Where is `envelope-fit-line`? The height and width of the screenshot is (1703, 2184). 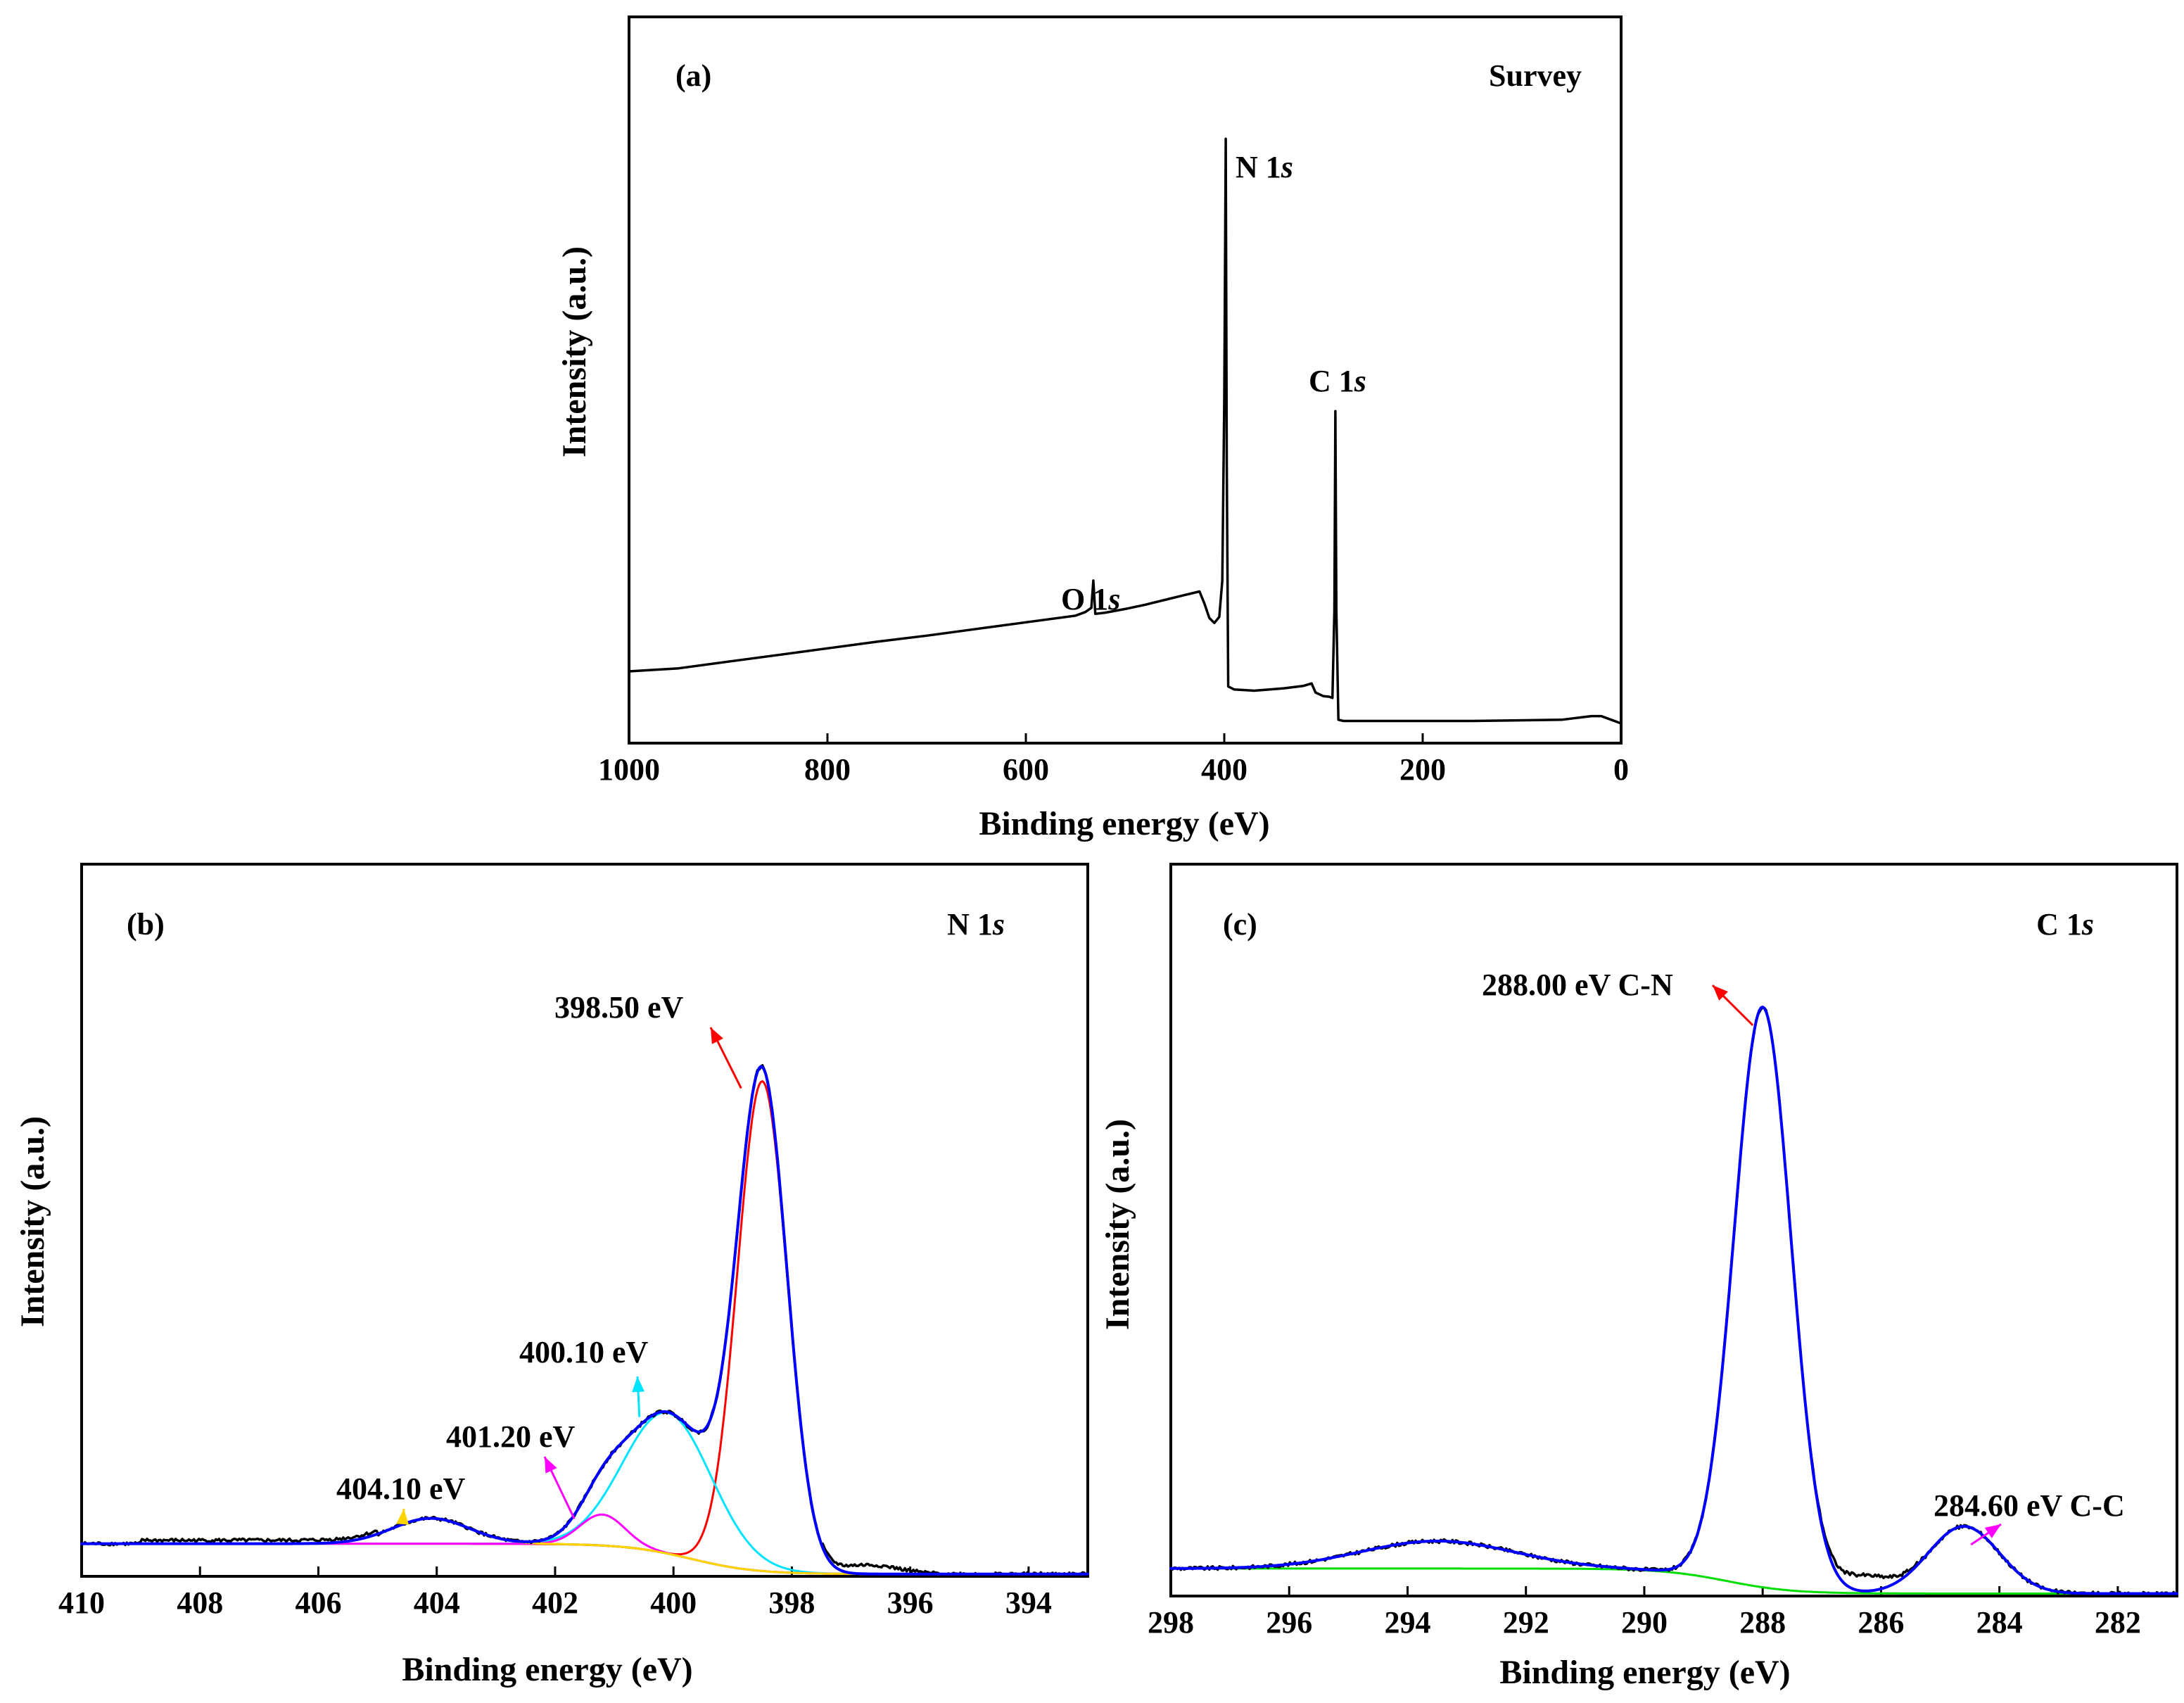 envelope-fit-line is located at coordinates (584, 1320).